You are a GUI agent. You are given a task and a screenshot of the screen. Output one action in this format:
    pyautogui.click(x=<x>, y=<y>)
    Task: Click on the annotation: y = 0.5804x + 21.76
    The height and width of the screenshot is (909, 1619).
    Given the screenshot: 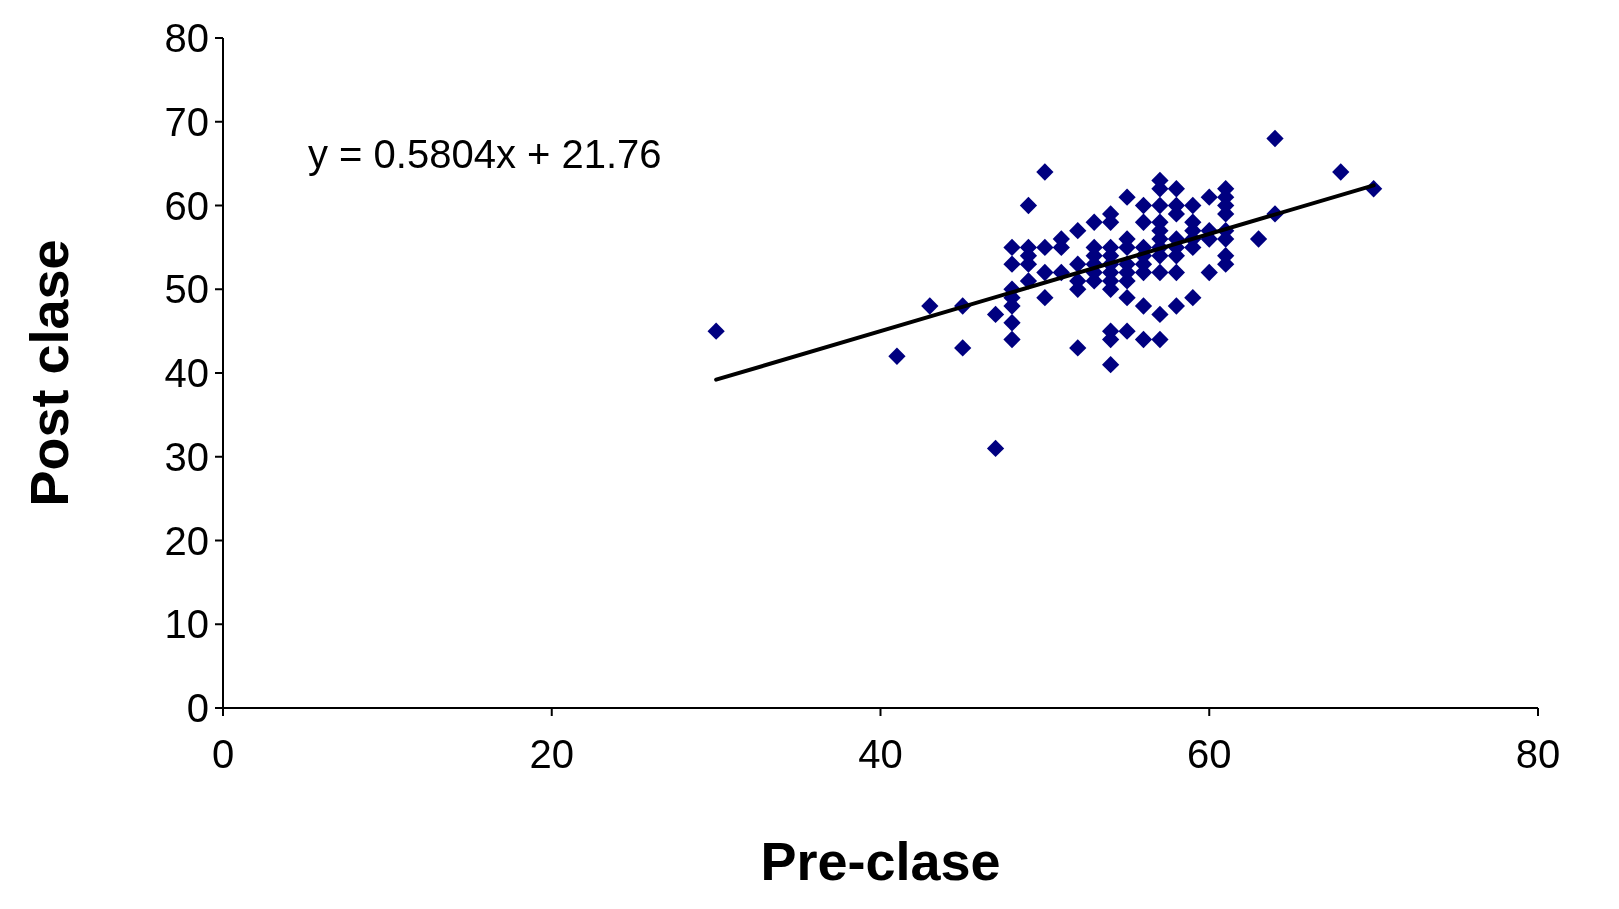 What is the action you would take?
    pyautogui.click(x=485, y=154)
    